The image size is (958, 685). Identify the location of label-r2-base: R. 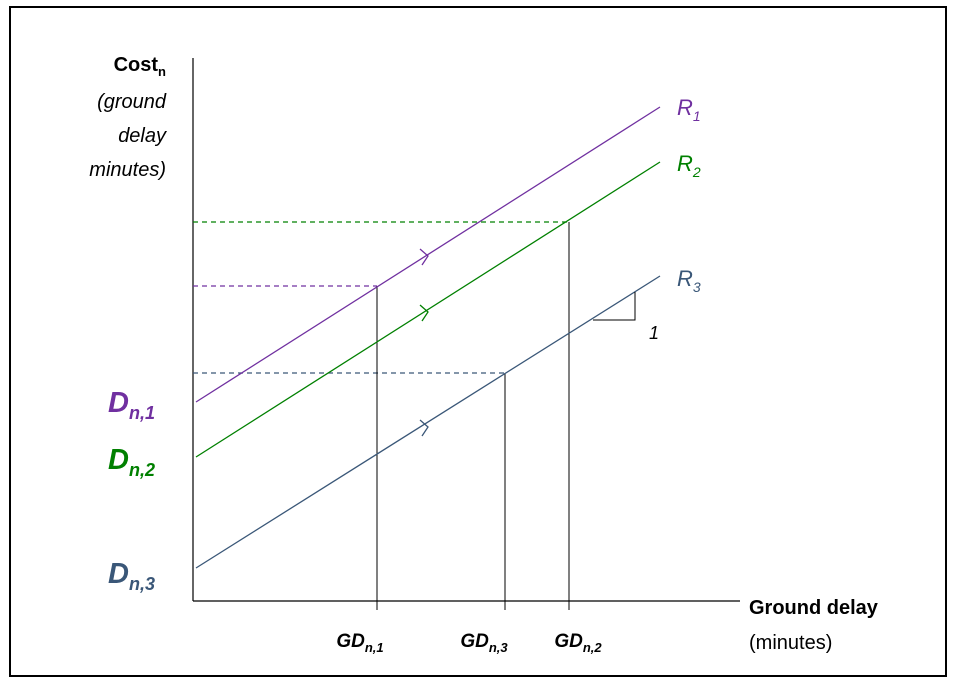
(685, 163).